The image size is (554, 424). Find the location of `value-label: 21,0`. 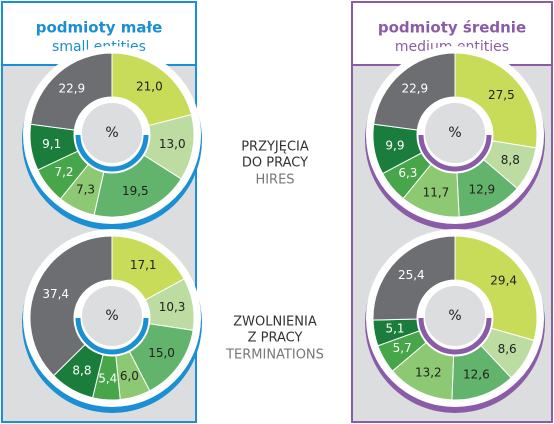

value-label: 21,0 is located at coordinates (149, 86).